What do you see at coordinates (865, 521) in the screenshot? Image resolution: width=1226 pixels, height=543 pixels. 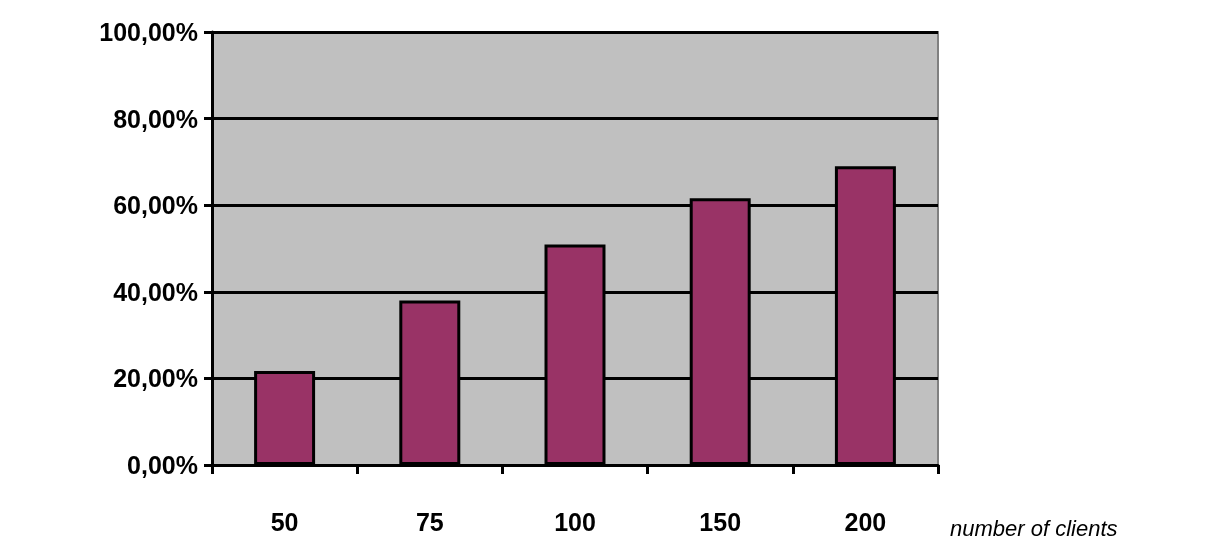 I see `x-tick-label: 200` at bounding box center [865, 521].